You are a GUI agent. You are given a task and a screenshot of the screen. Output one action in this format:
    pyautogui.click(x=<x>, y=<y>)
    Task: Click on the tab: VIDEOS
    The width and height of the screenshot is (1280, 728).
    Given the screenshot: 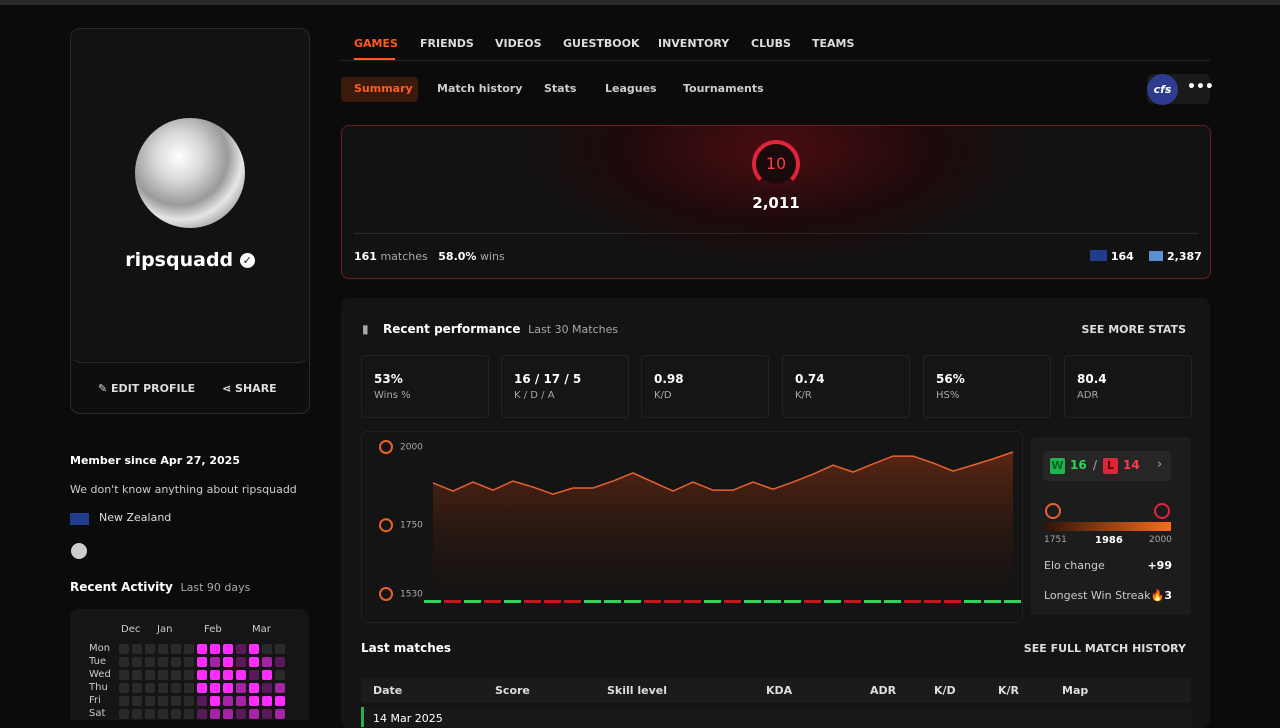 What is the action you would take?
    pyautogui.click(x=518, y=43)
    